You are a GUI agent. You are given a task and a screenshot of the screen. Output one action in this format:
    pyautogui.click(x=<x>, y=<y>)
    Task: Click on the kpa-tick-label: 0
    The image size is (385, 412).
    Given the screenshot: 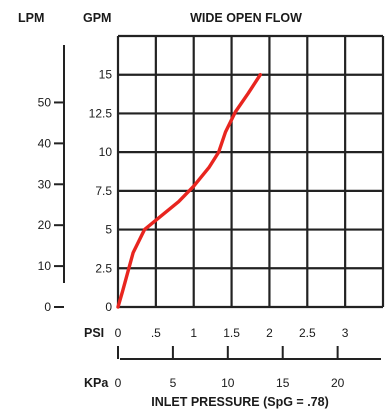 What is the action you would take?
    pyautogui.click(x=118, y=383)
    